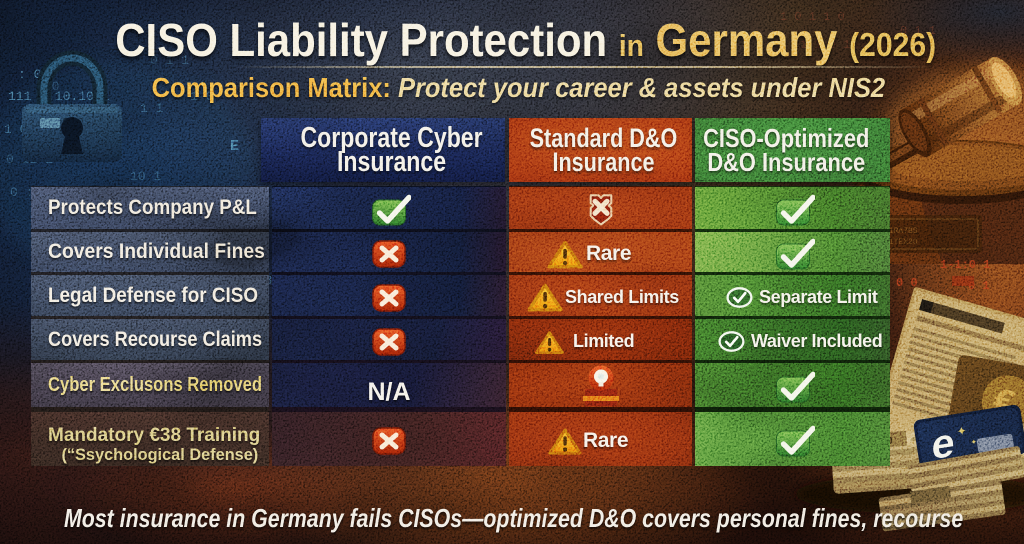 This screenshot has height=544, width=1024. I want to click on svg-text: 0 0, so click(907, 283).